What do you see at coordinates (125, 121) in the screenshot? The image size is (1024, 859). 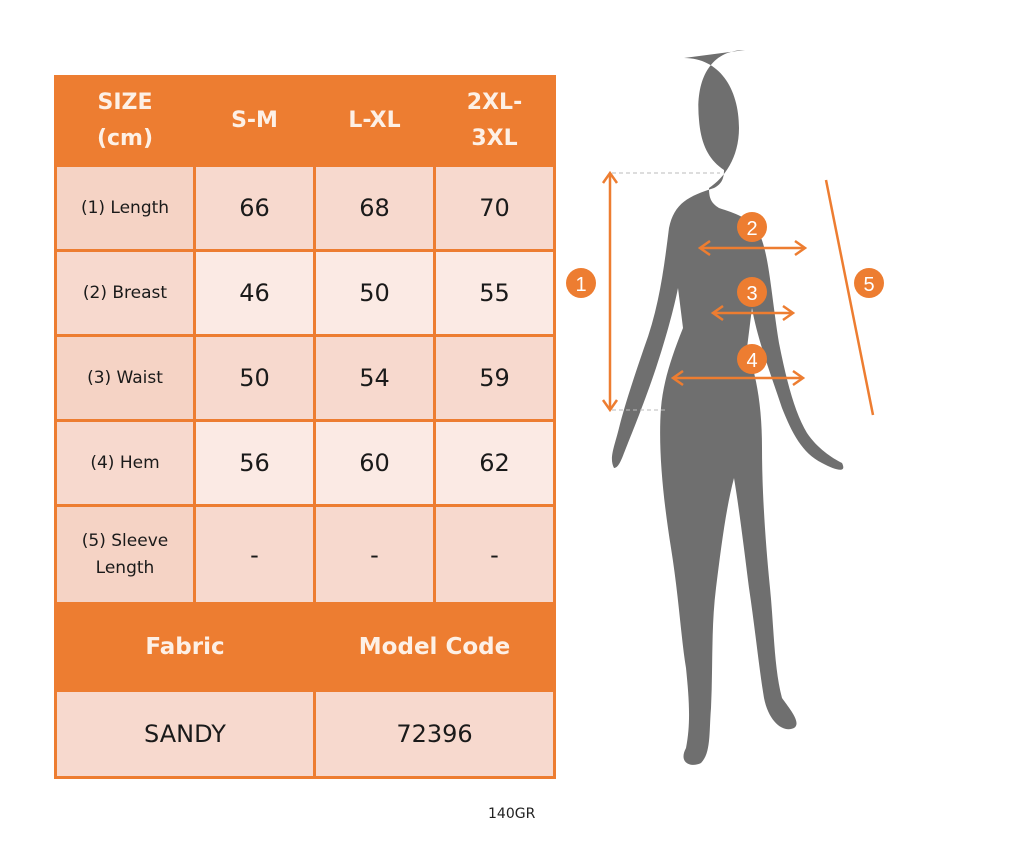 I see `header-size: SIZE (cm)` at bounding box center [125, 121].